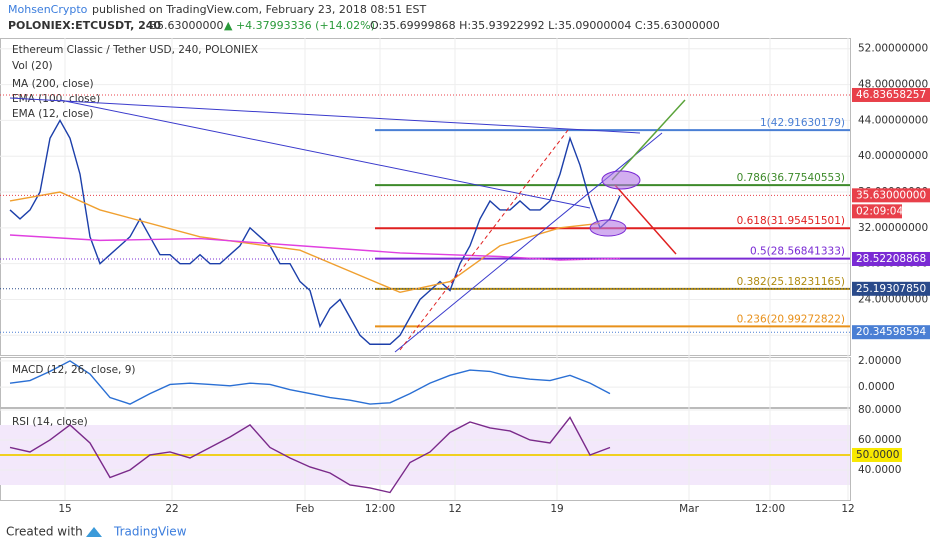 This screenshot has height=550, width=932. I want to click on rsi-mid-tag, so click(877, 454).